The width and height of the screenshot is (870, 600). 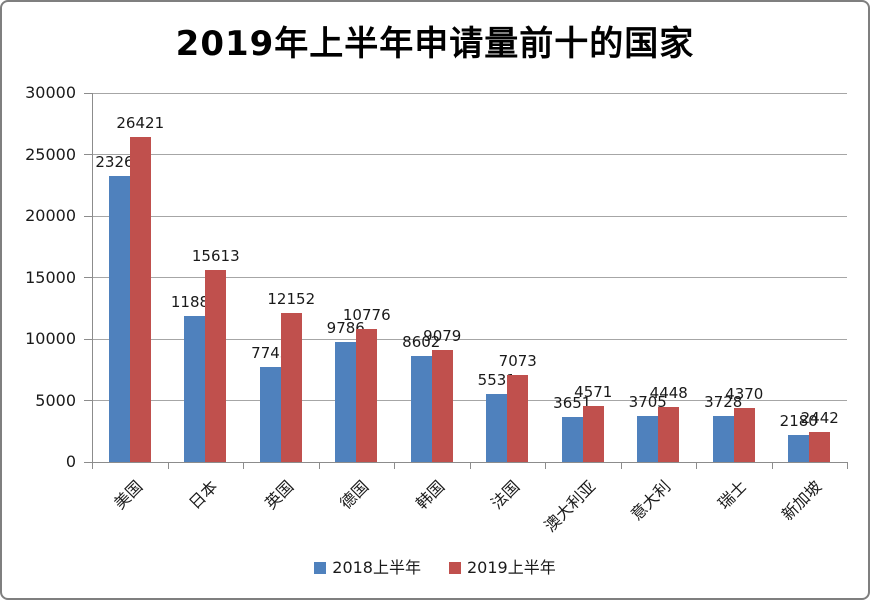 I want to click on y-axis-tick-label: 15000, so click(x=50, y=277).